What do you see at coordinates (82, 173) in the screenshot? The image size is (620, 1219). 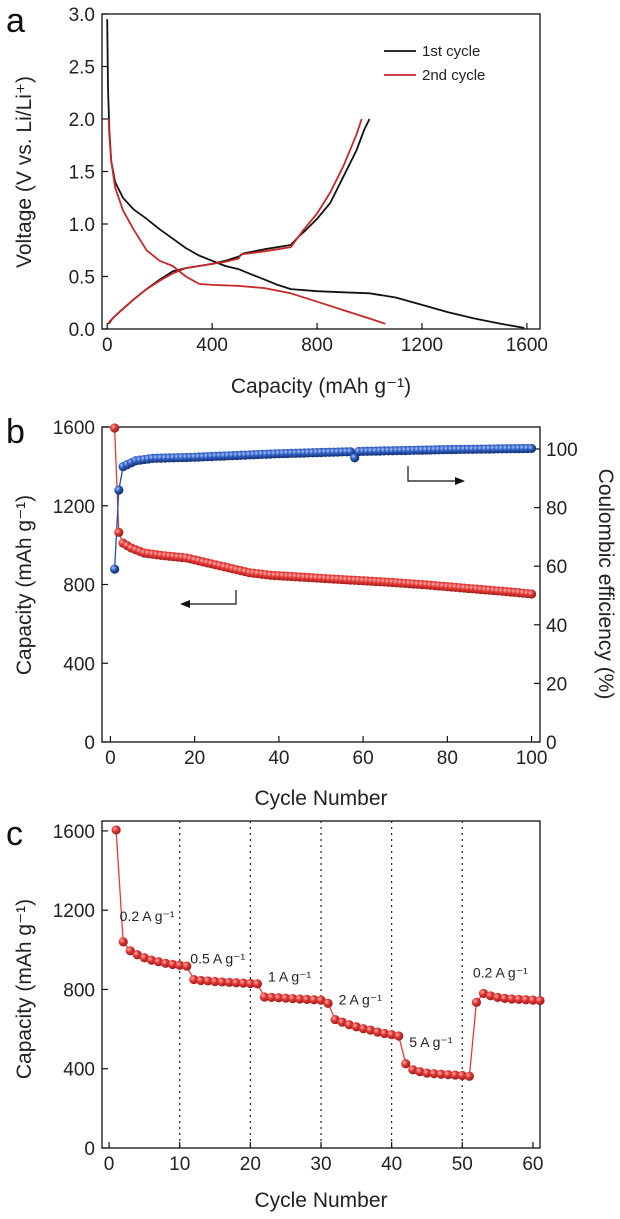 I see `y-tick-label-a: 1.5` at bounding box center [82, 173].